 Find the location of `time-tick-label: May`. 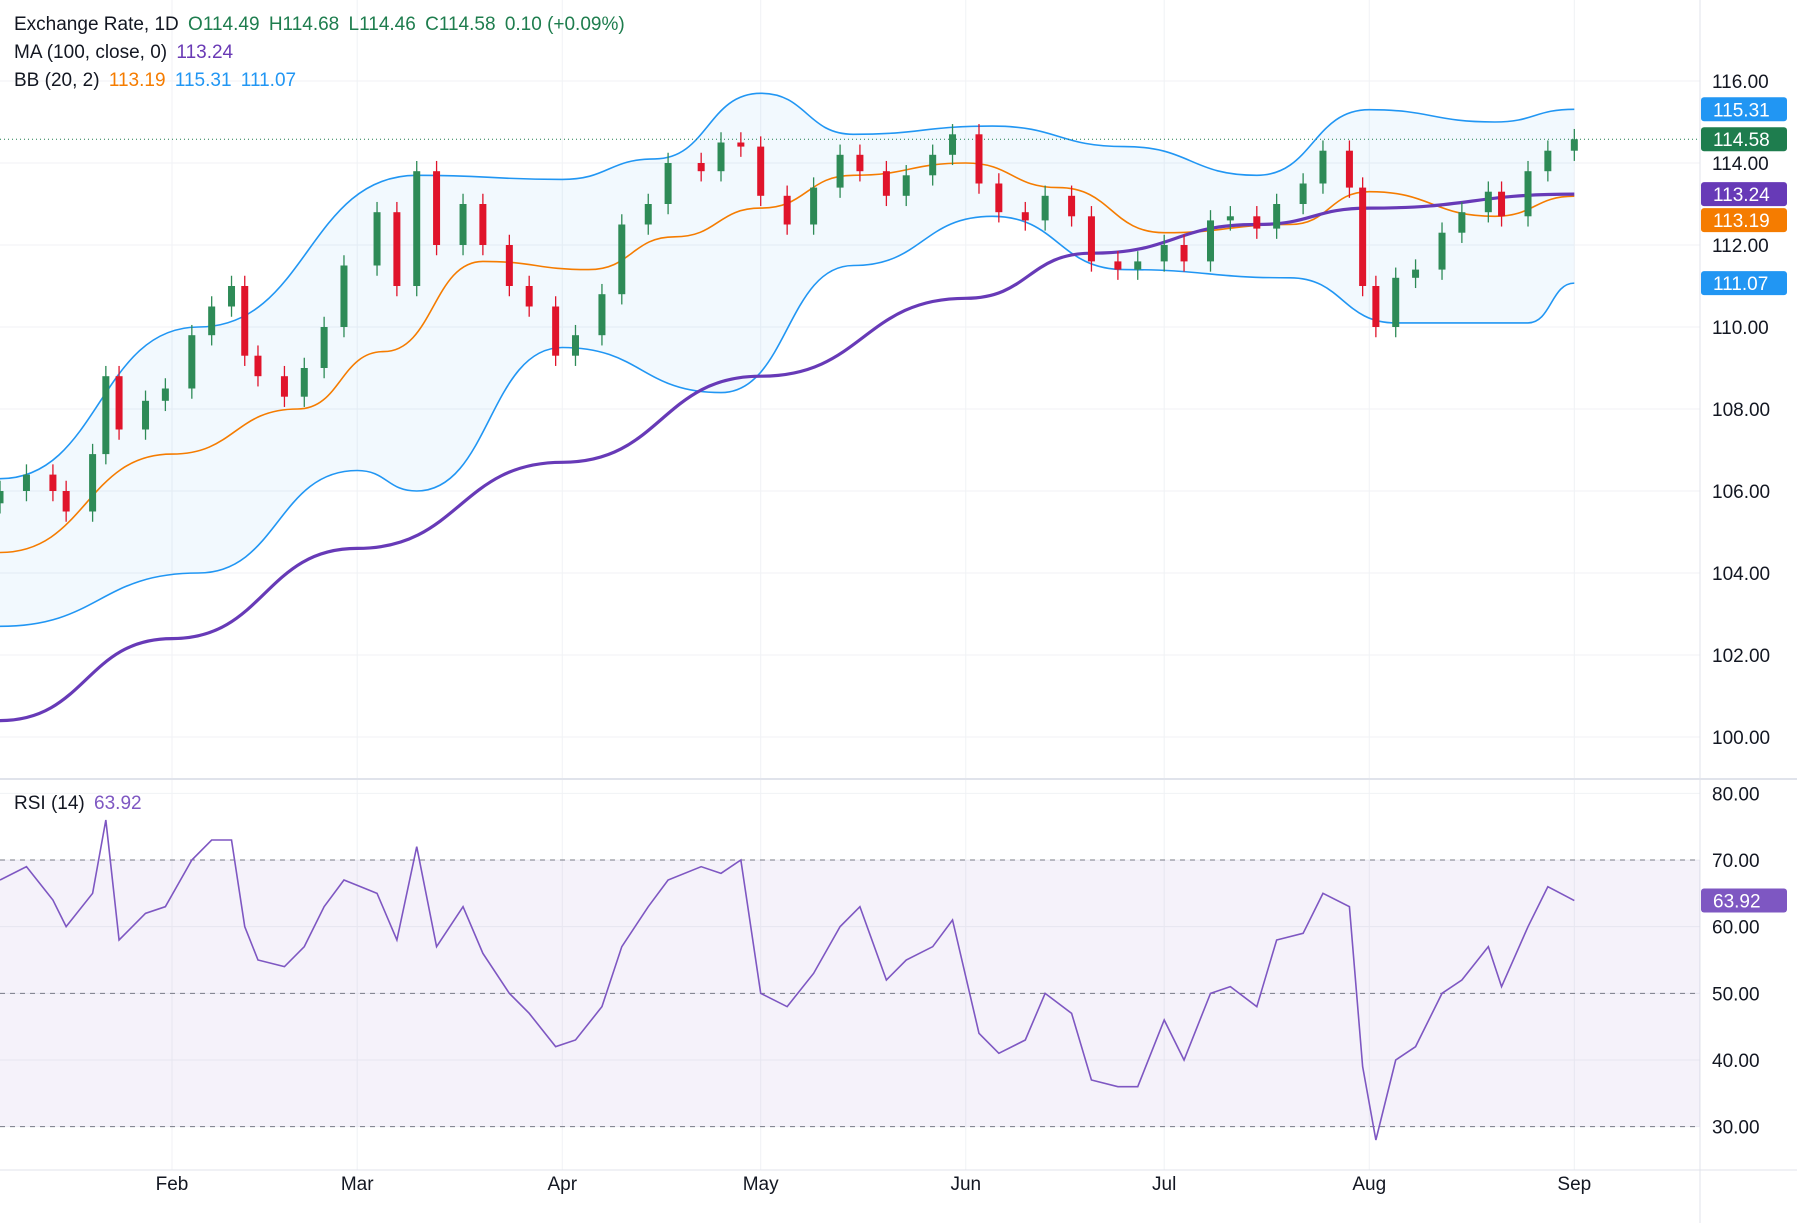

time-tick-label: May is located at coordinates (761, 1184).